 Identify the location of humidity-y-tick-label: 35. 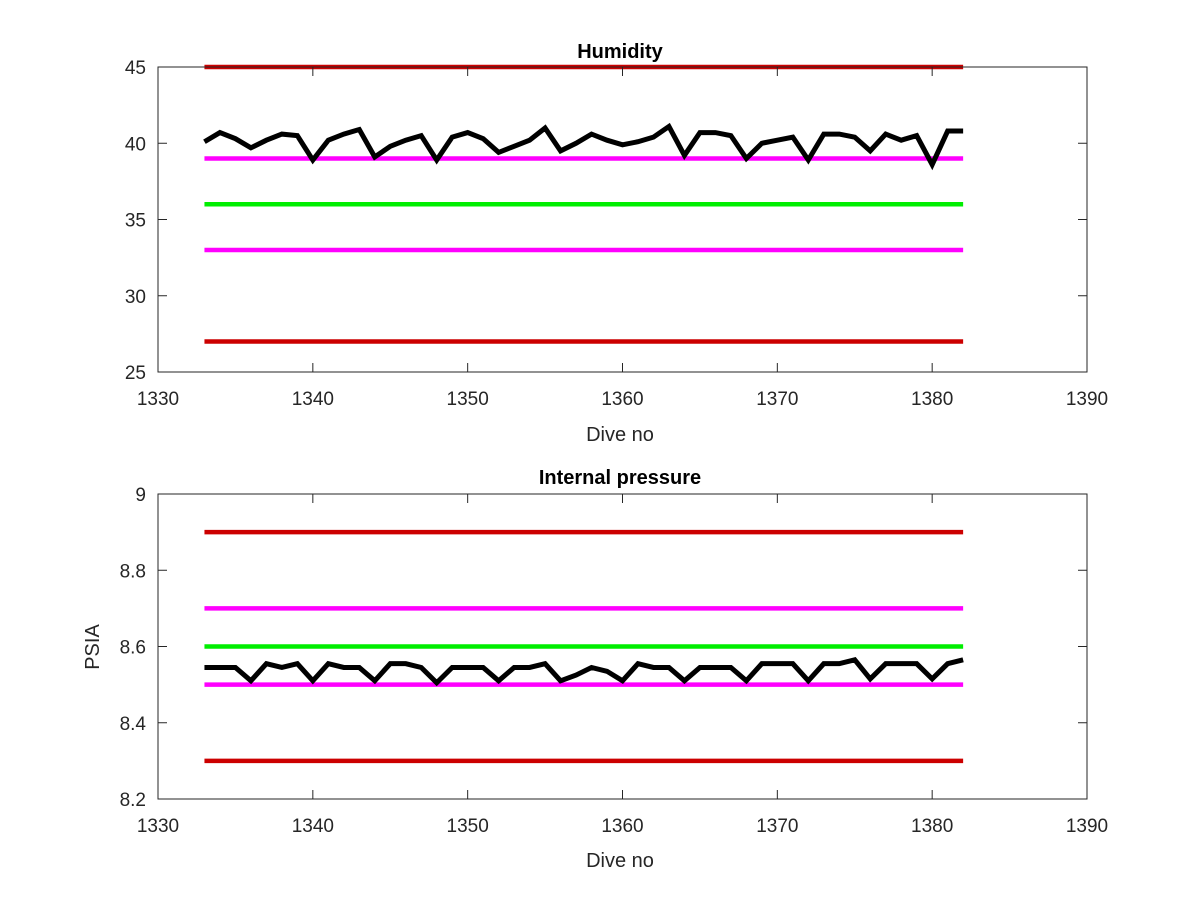
(135, 221).